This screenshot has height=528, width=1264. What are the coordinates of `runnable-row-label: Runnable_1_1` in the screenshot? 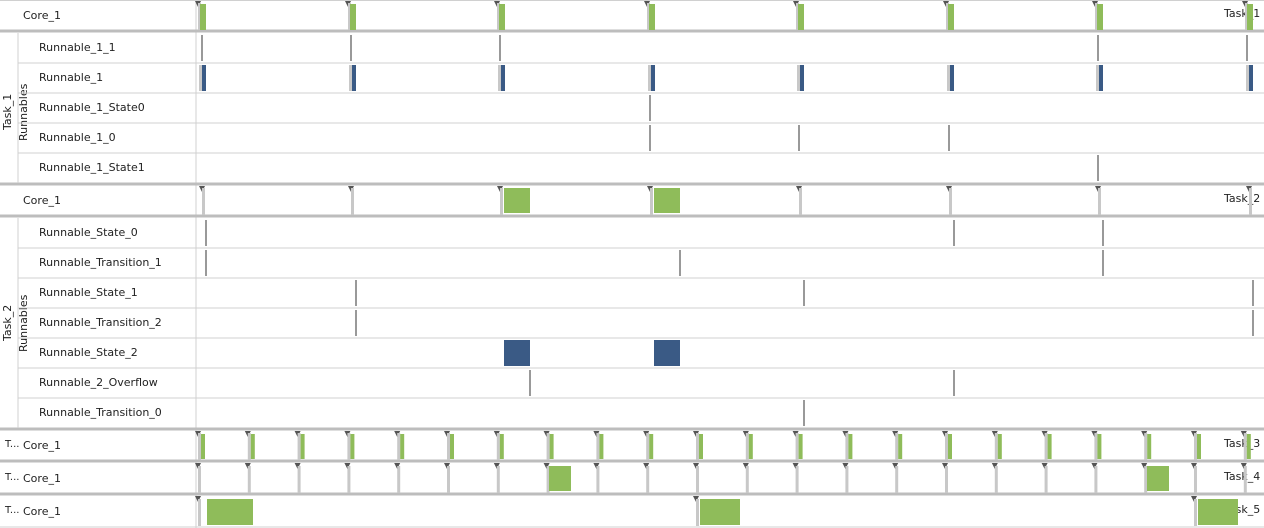 It's located at (77, 47).